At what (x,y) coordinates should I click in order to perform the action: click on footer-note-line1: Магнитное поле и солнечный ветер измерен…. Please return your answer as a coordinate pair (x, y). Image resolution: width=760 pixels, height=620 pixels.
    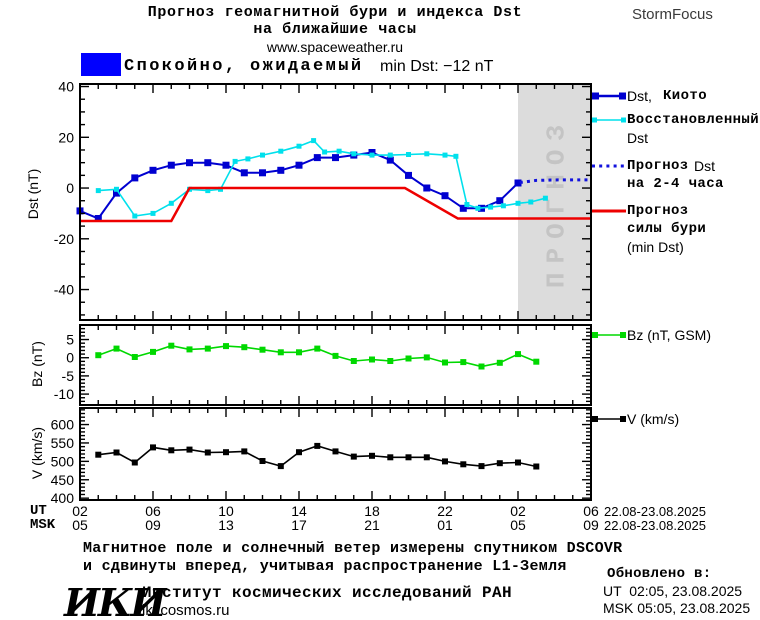
    Looking at the image, I should click on (353, 548).